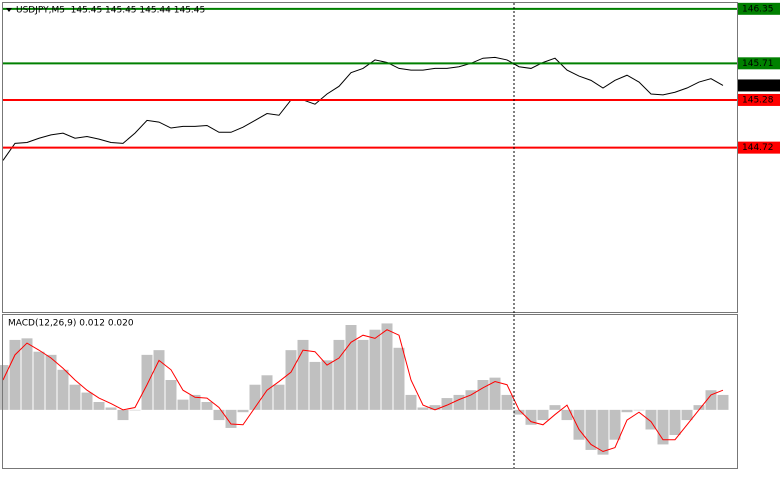 Image resolution: width=781 pixels, height=489 pixels. I want to click on symbol-icon, so click(9, 10).